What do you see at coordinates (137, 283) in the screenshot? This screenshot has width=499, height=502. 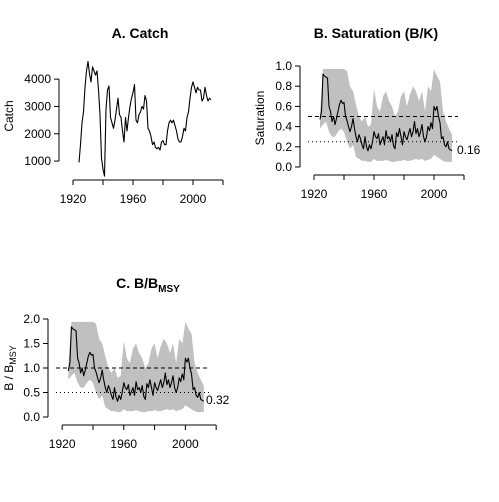 I see `panel-c-title-main: C. B/B` at bounding box center [137, 283].